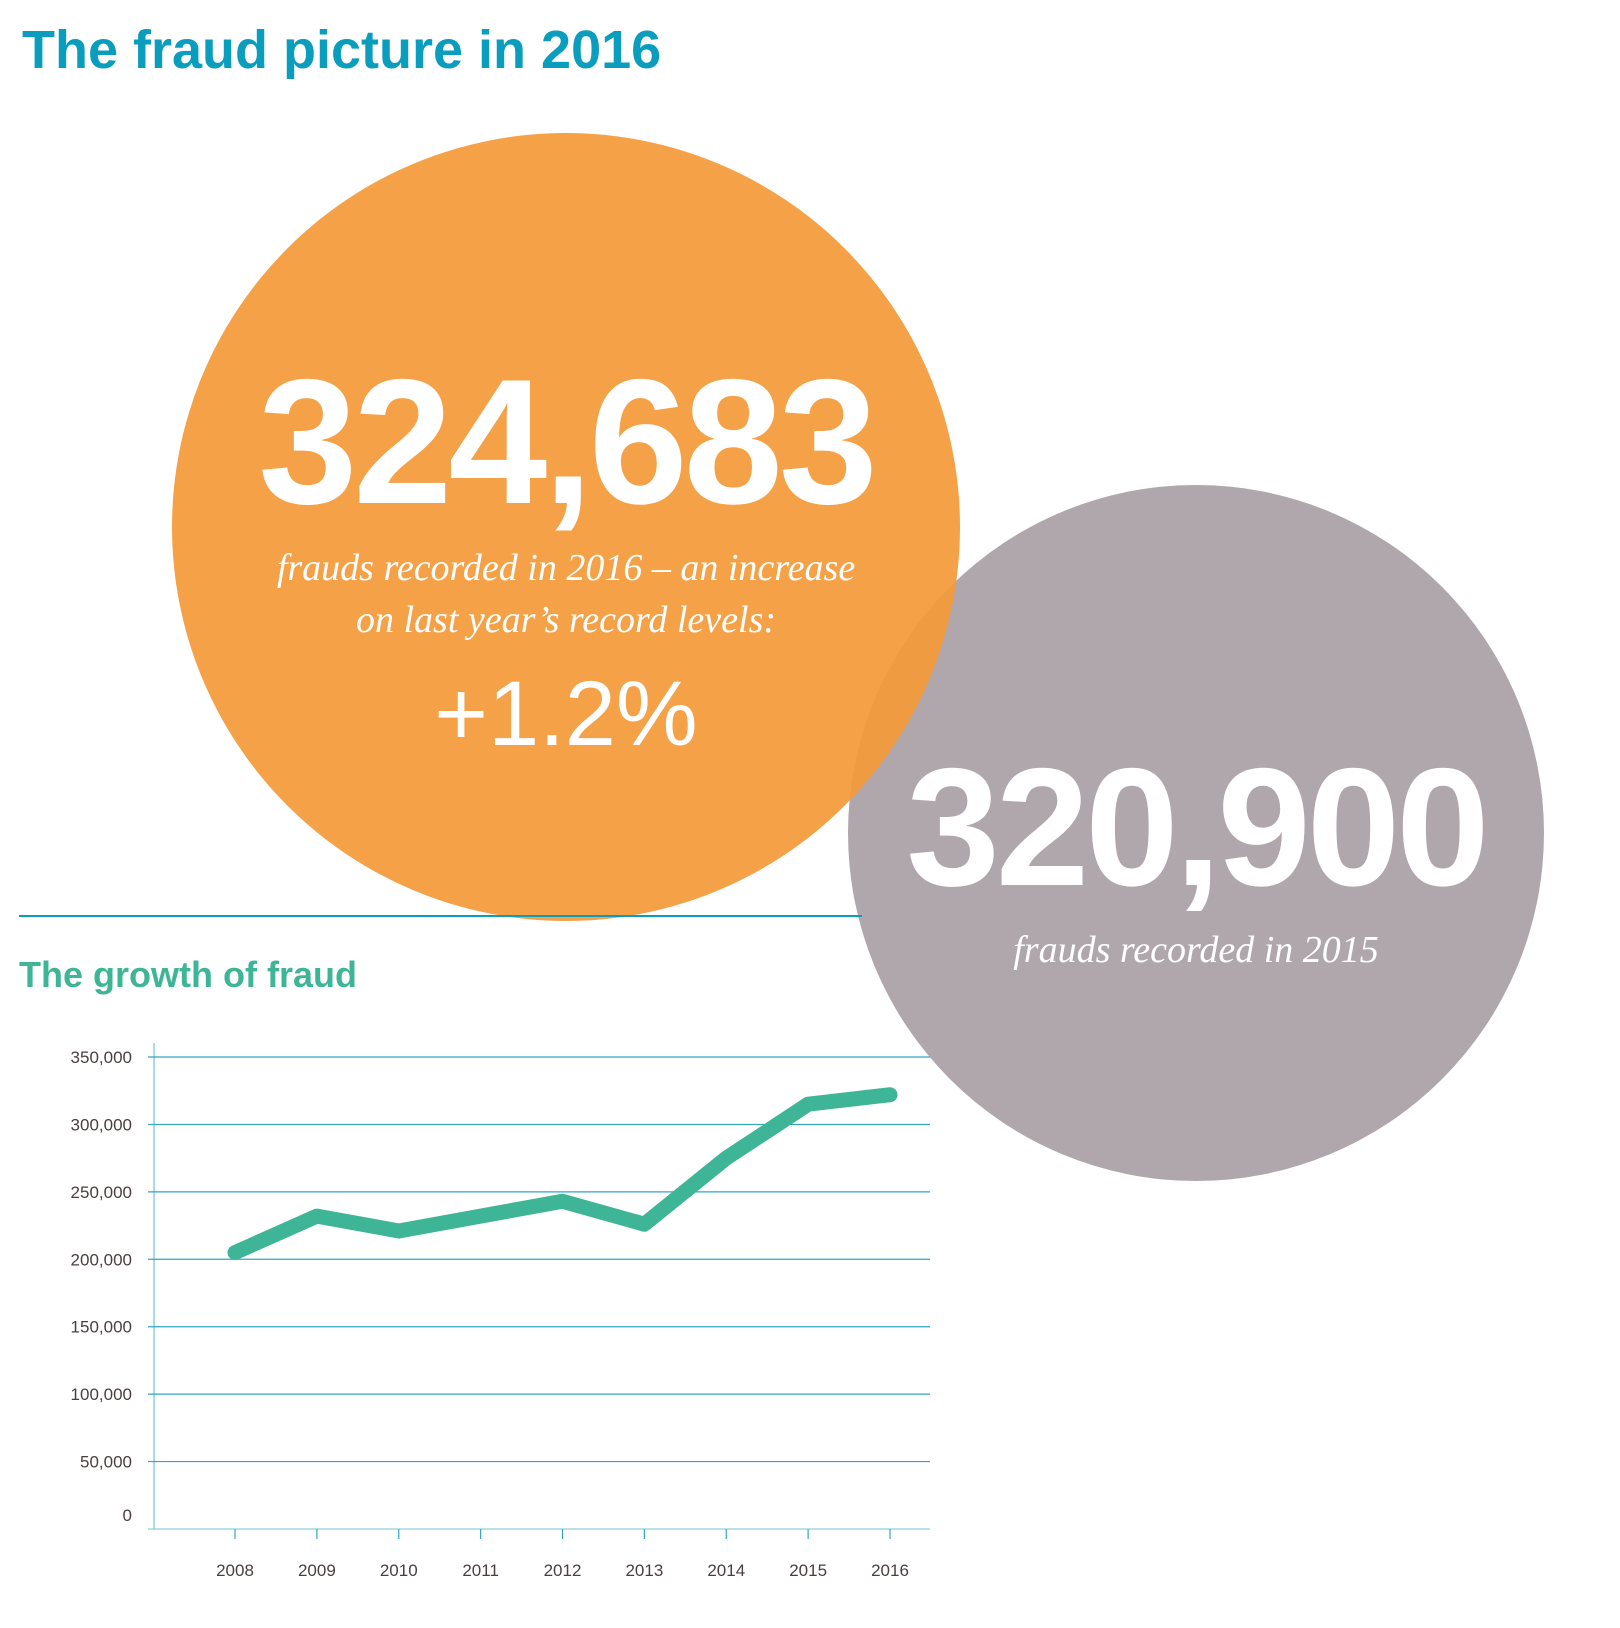 The image size is (1620, 1628). Describe the element at coordinates (101, 1192) in the screenshot. I see `y-tick-label: 250,000` at that location.